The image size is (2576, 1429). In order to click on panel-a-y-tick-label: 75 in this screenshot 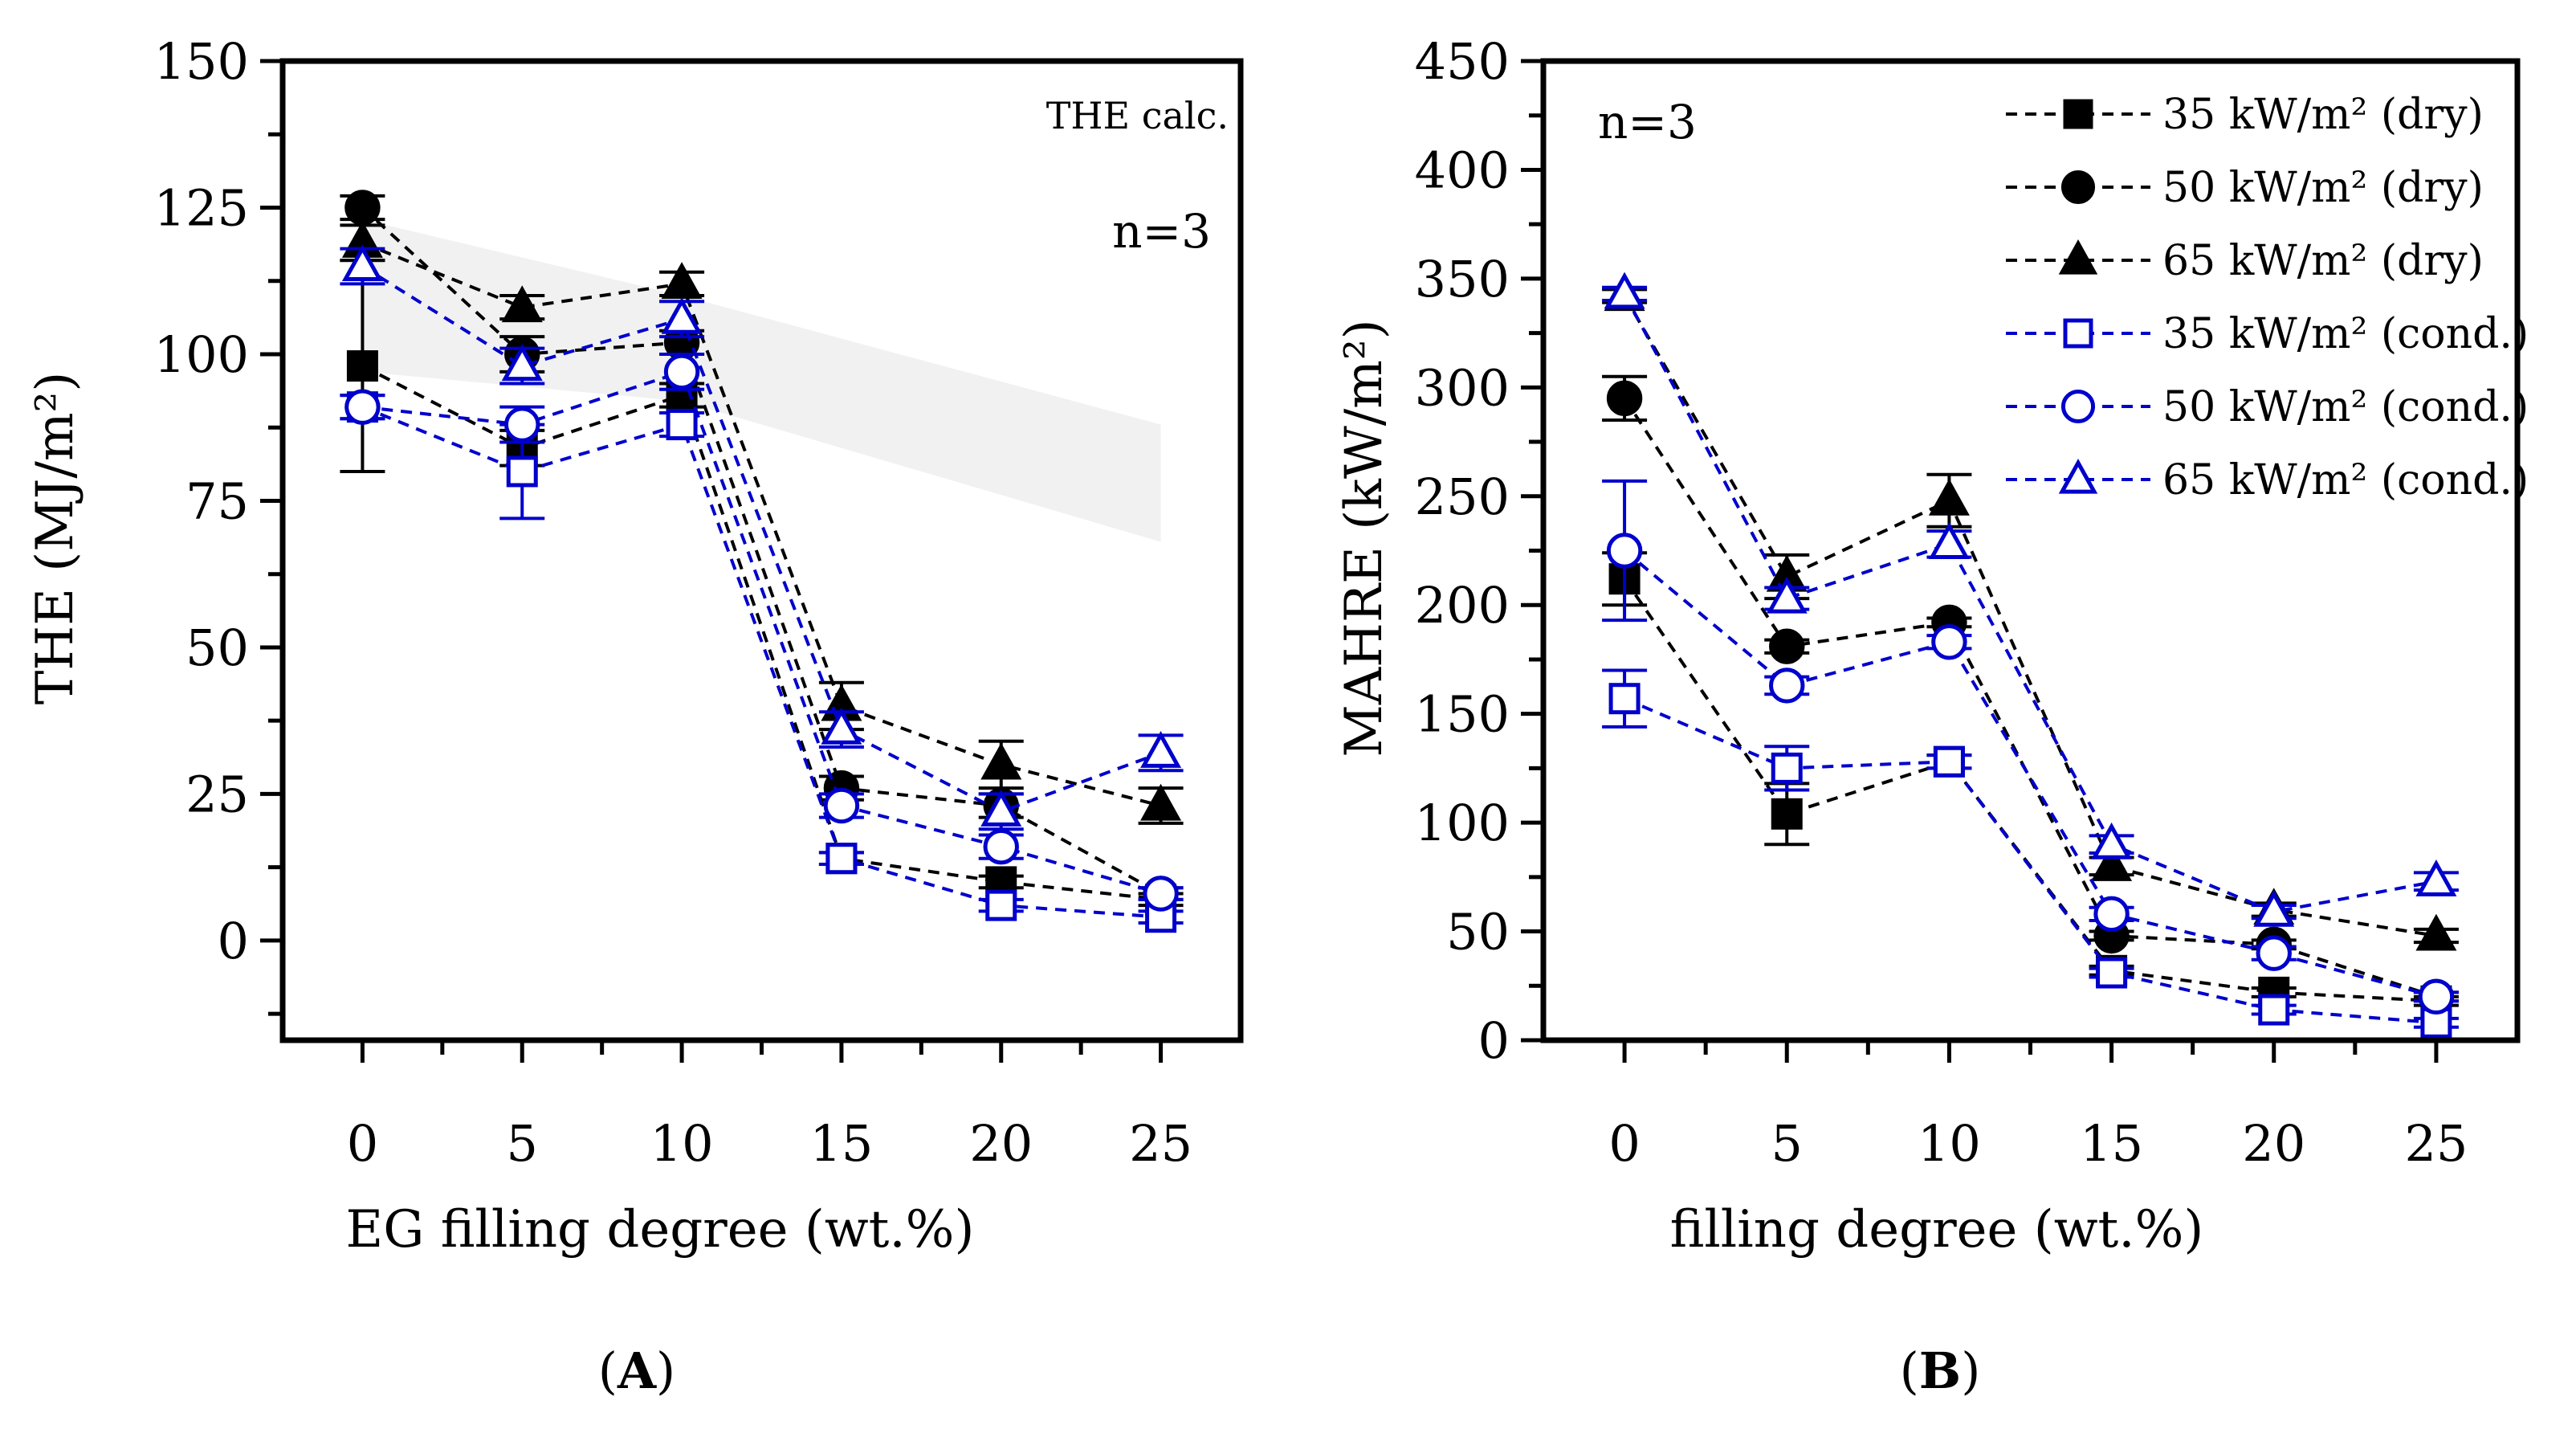, I will do `click(217, 501)`.